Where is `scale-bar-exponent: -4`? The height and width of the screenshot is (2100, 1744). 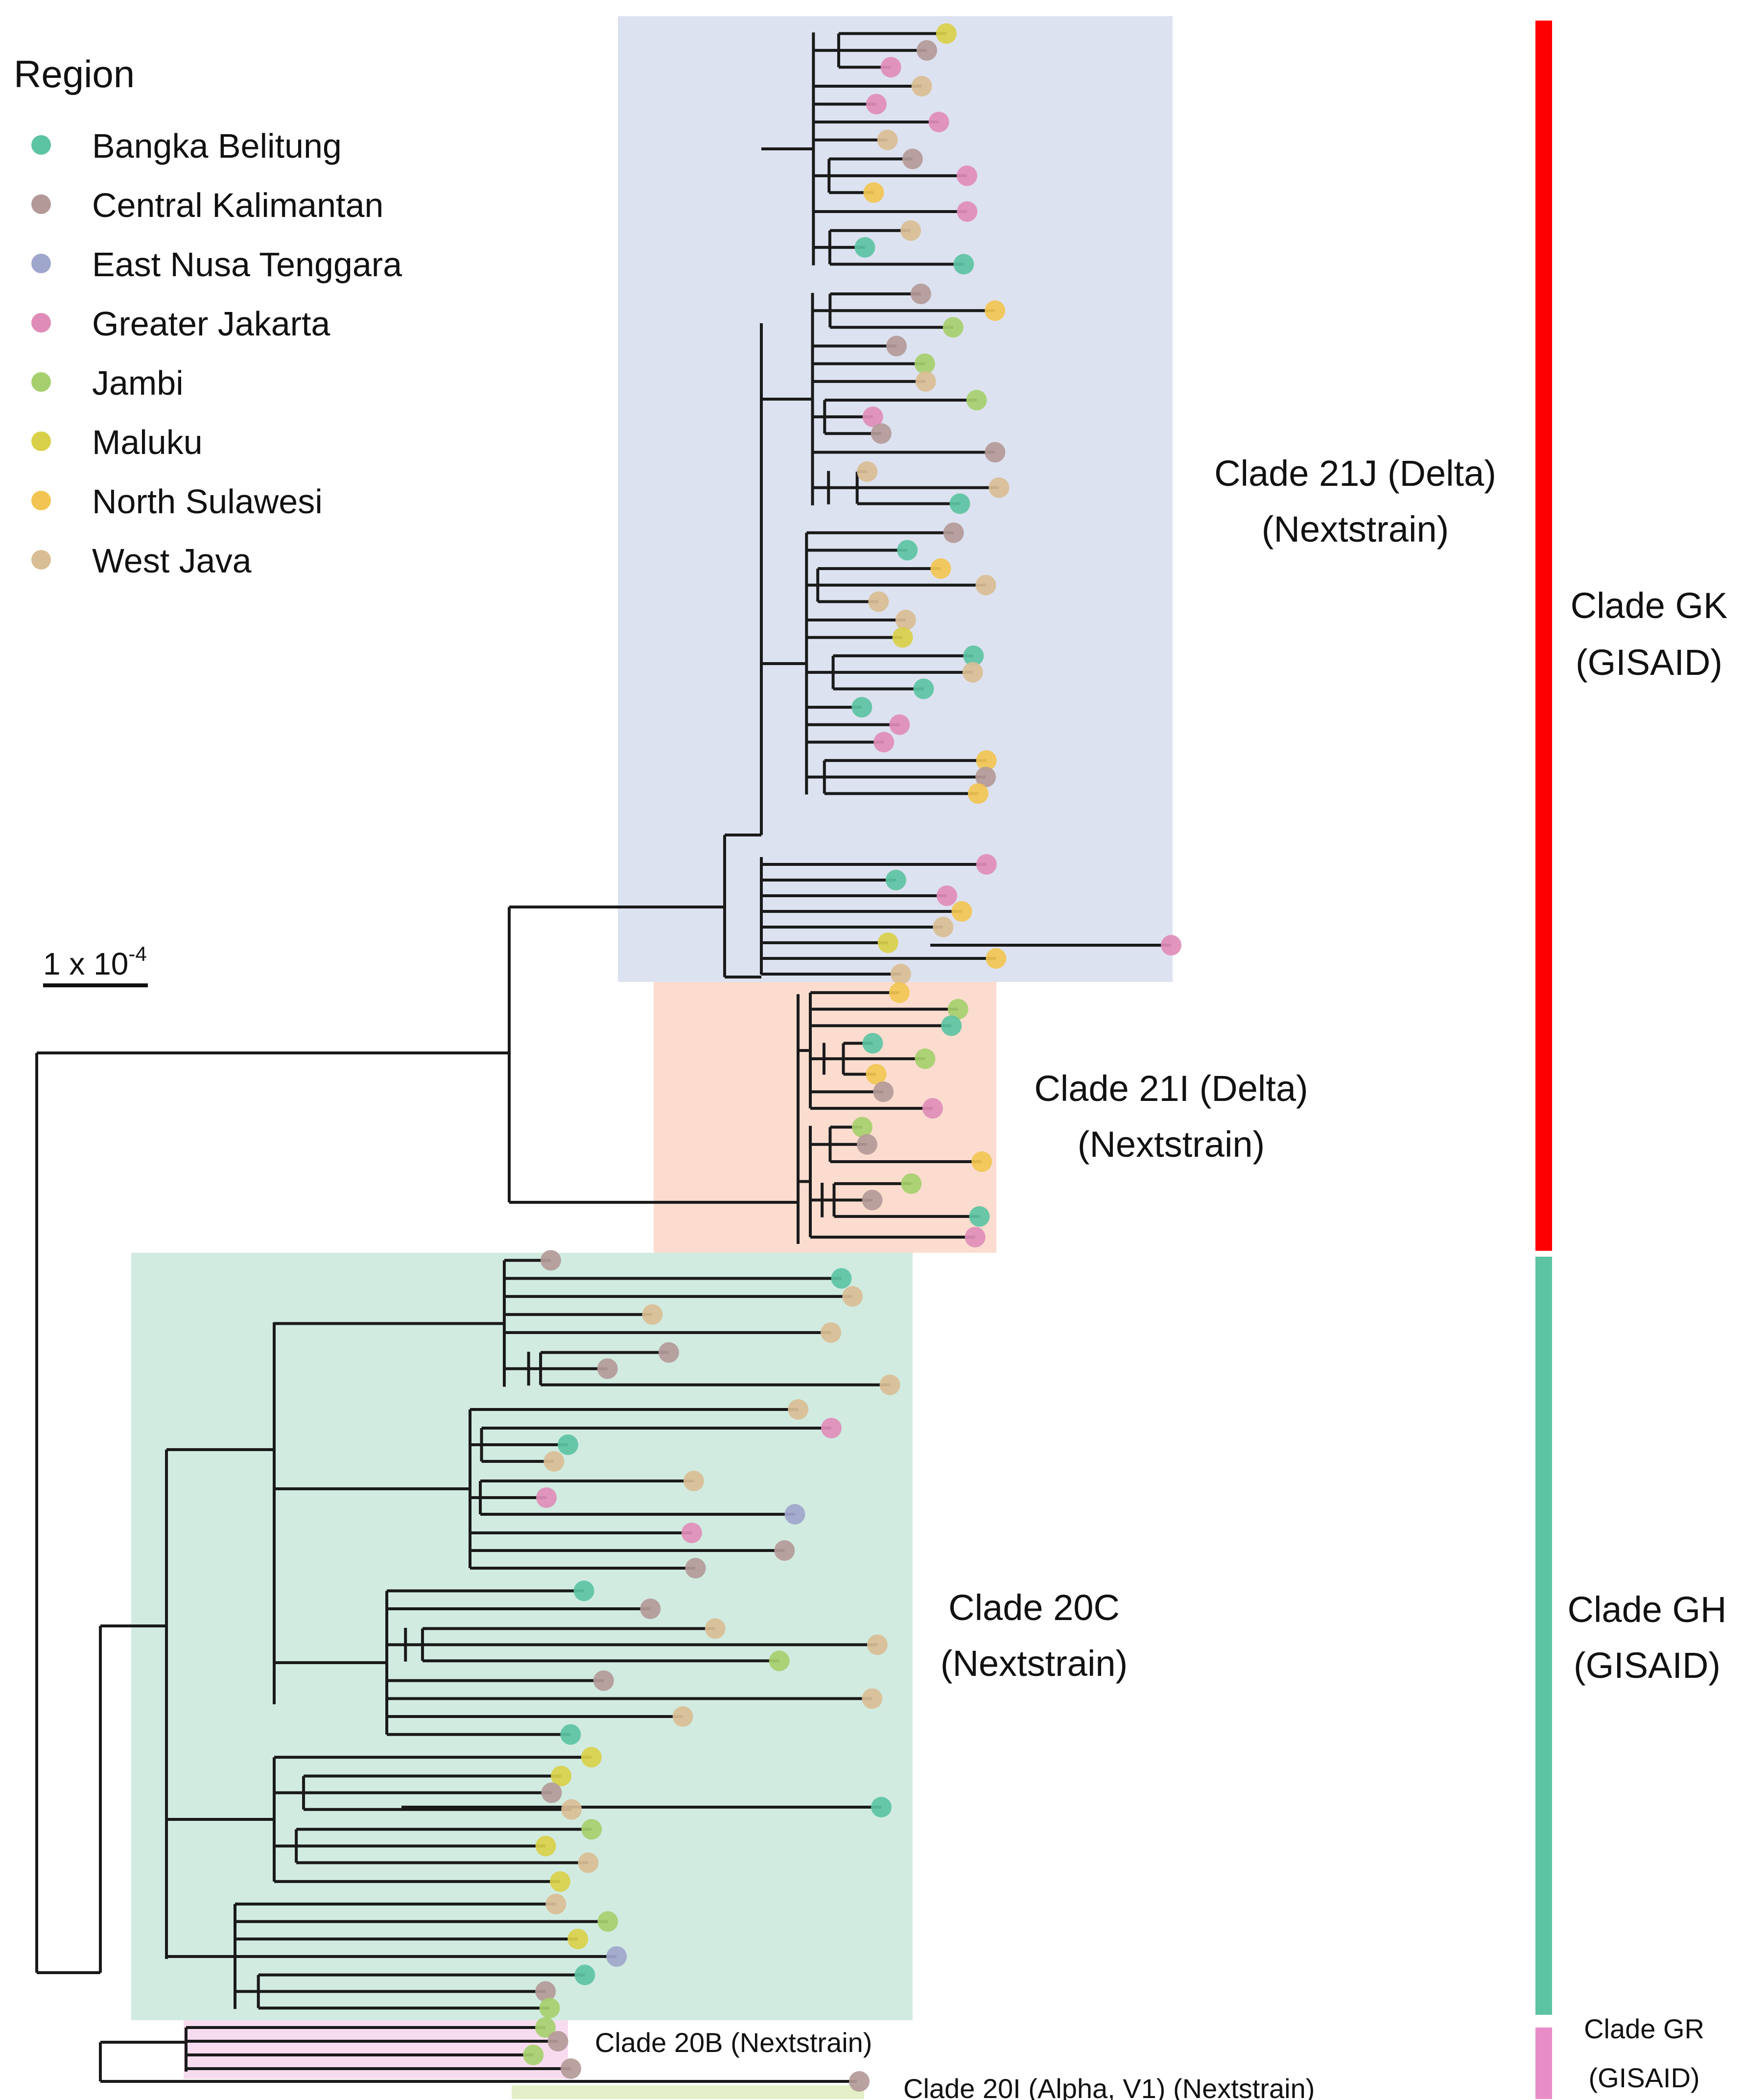 scale-bar-exponent: -4 is located at coordinates (137, 953).